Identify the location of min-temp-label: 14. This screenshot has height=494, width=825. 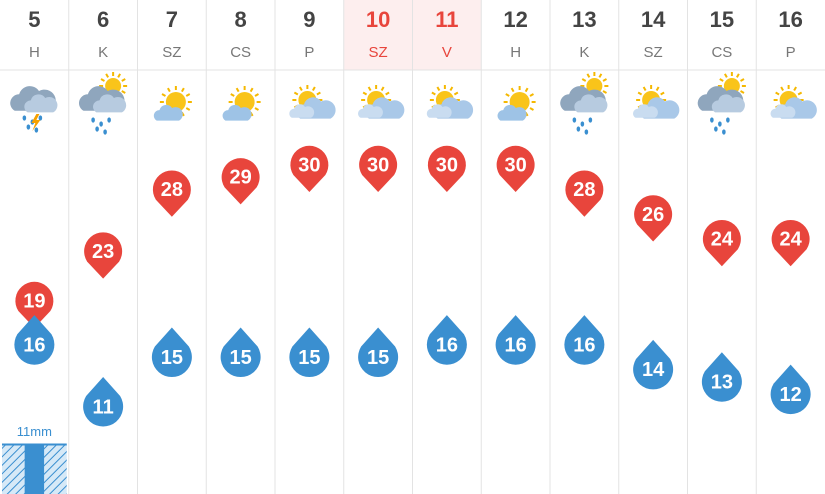
(653, 370).